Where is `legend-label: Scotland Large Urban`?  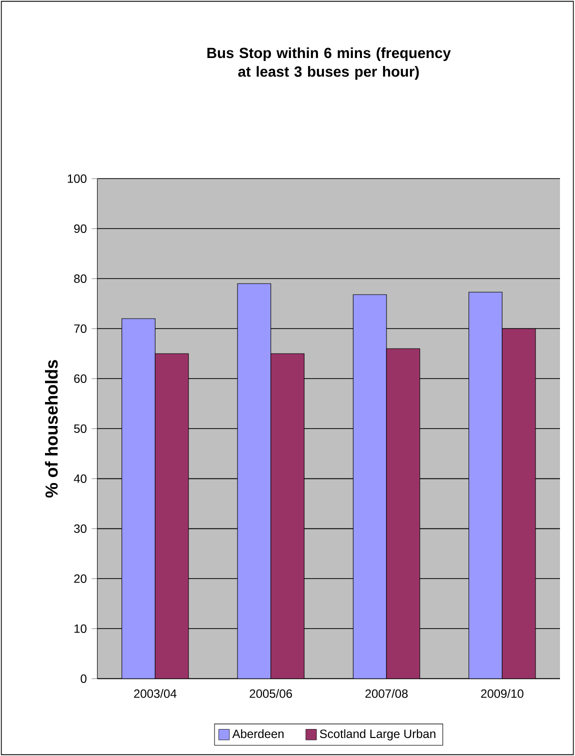
legend-label: Scotland Large Urban is located at coordinates (378, 734).